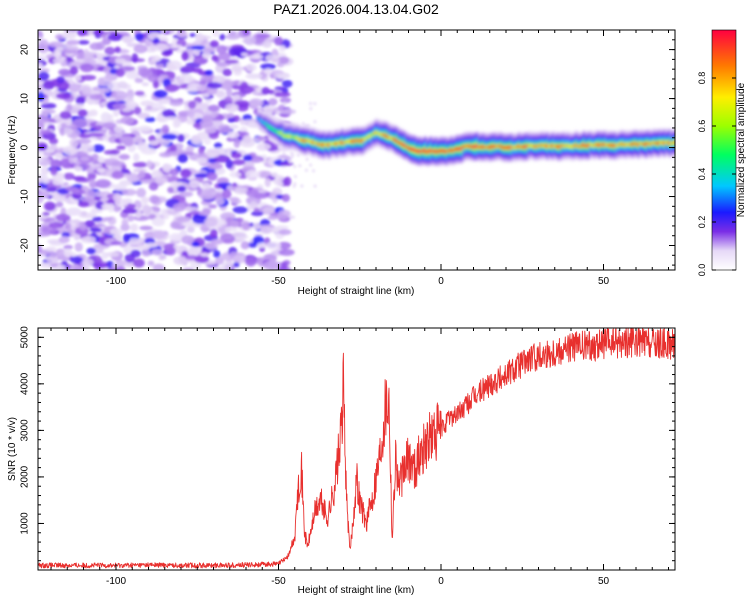  I want to click on colorbar-tick-label: 0.4, so click(702, 174).